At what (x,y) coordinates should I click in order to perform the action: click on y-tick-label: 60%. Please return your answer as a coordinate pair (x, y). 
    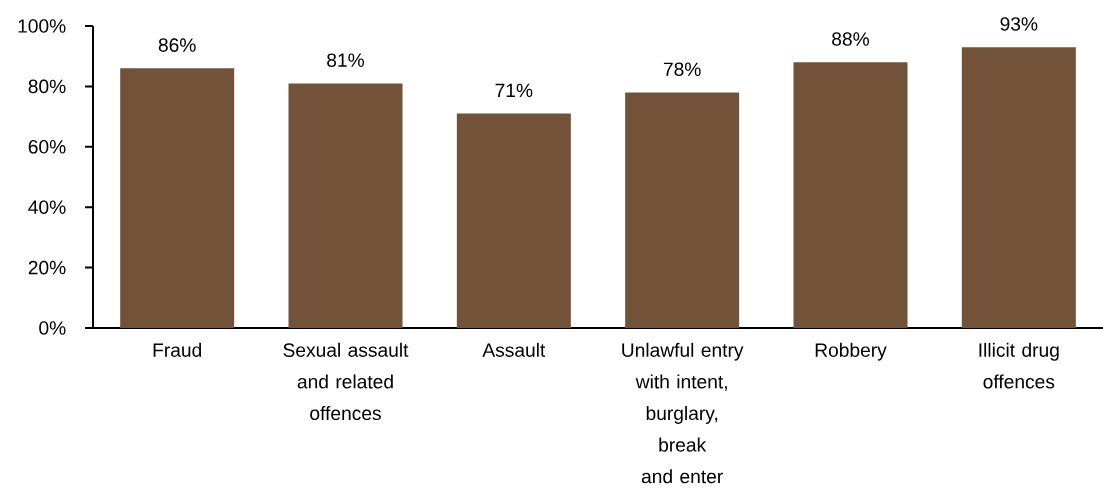
    Looking at the image, I should click on (47, 147).